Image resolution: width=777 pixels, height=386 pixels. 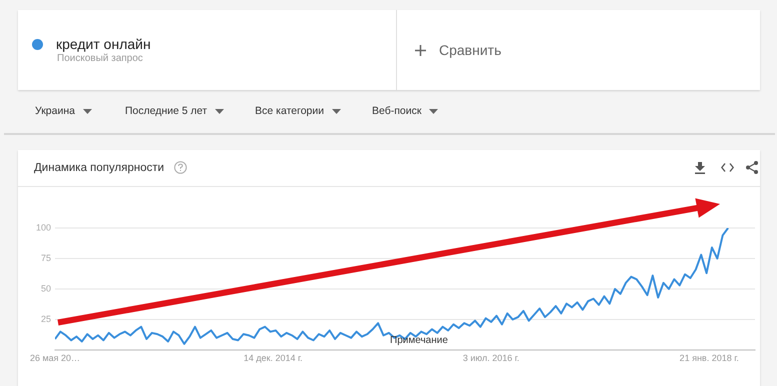 What do you see at coordinates (470, 50) in the screenshot?
I see `text: Сравнить` at bounding box center [470, 50].